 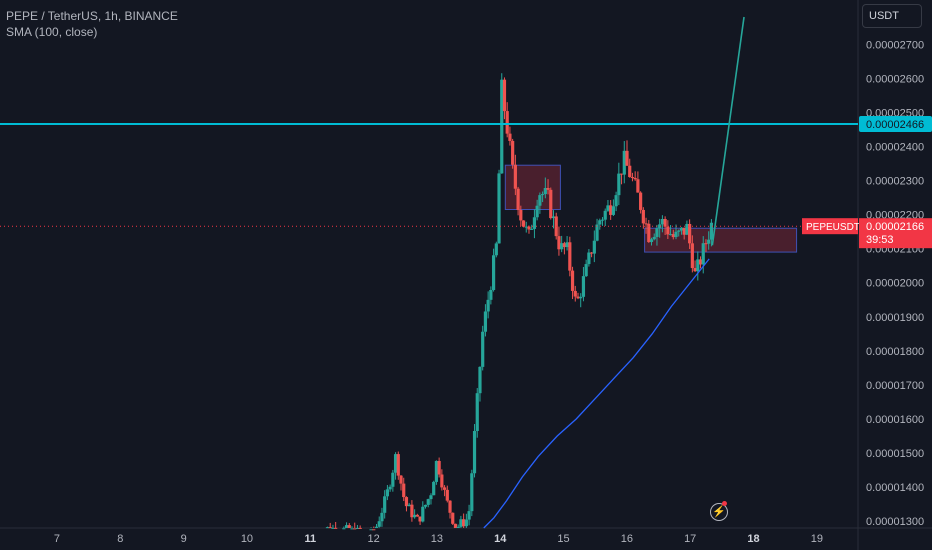 I want to click on alert-dot-icon, so click(x=724, y=503).